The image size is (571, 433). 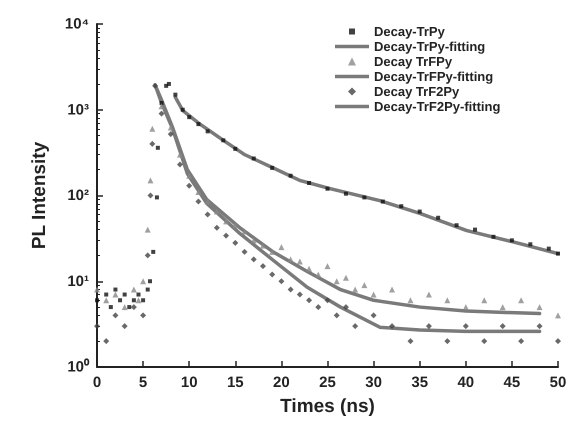 I want to click on x-tick-label: 5, so click(x=143, y=382).